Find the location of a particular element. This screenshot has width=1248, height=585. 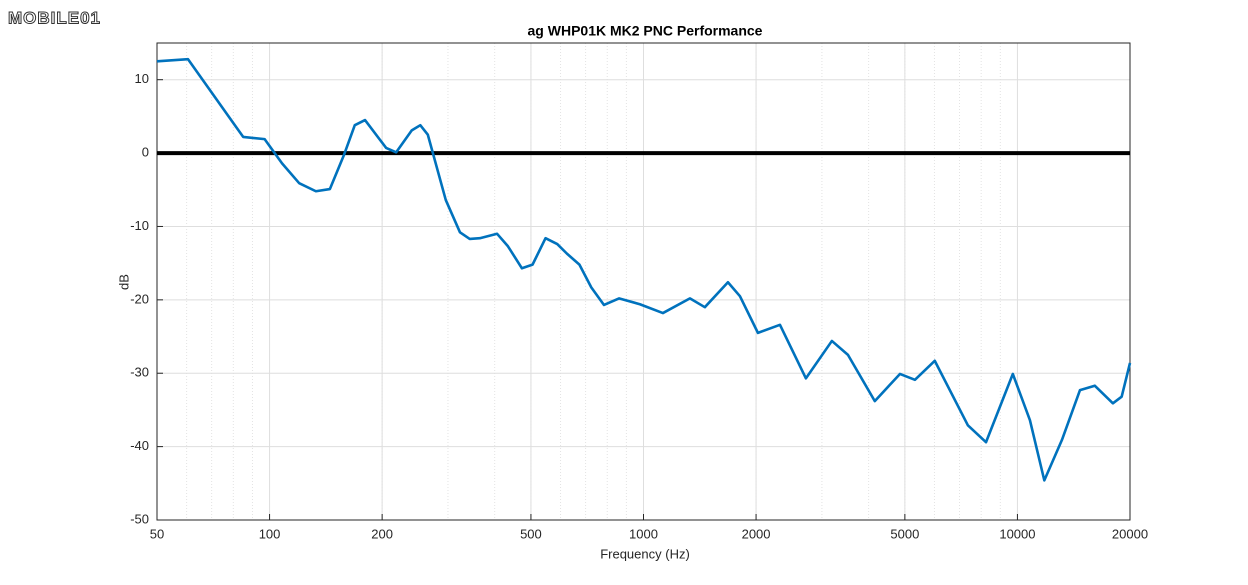

y-tick-label: -40 is located at coordinates (139, 445).